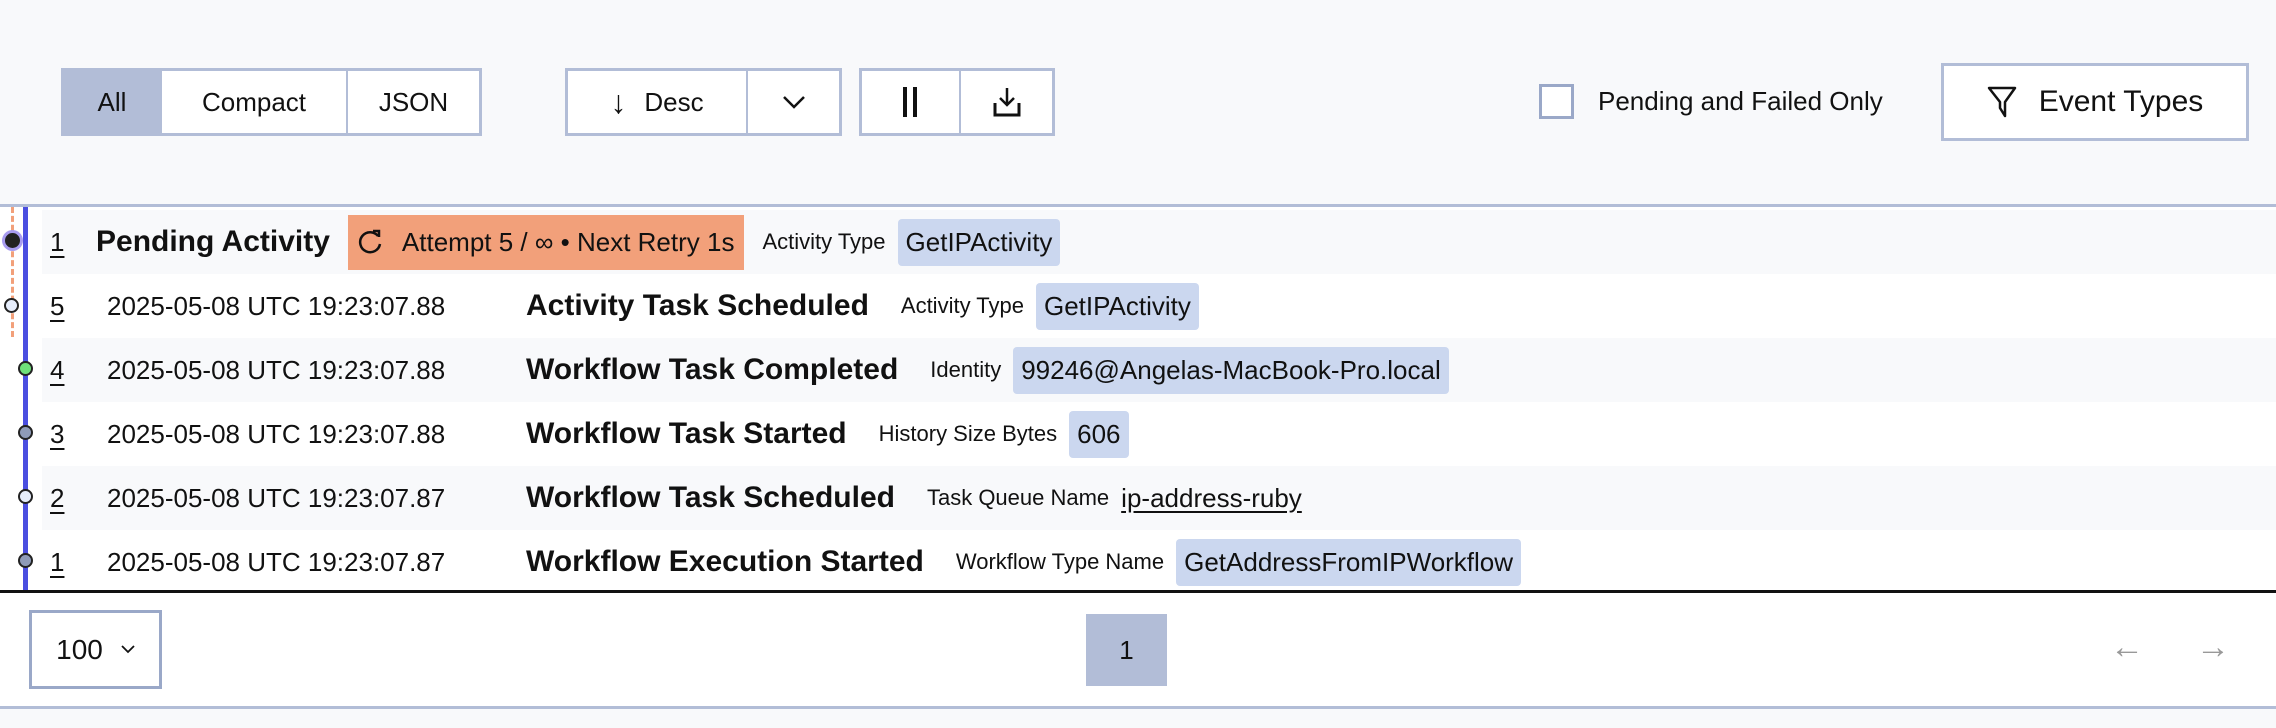 The width and height of the screenshot is (2276, 728). I want to click on download-button, so click(1005, 102).